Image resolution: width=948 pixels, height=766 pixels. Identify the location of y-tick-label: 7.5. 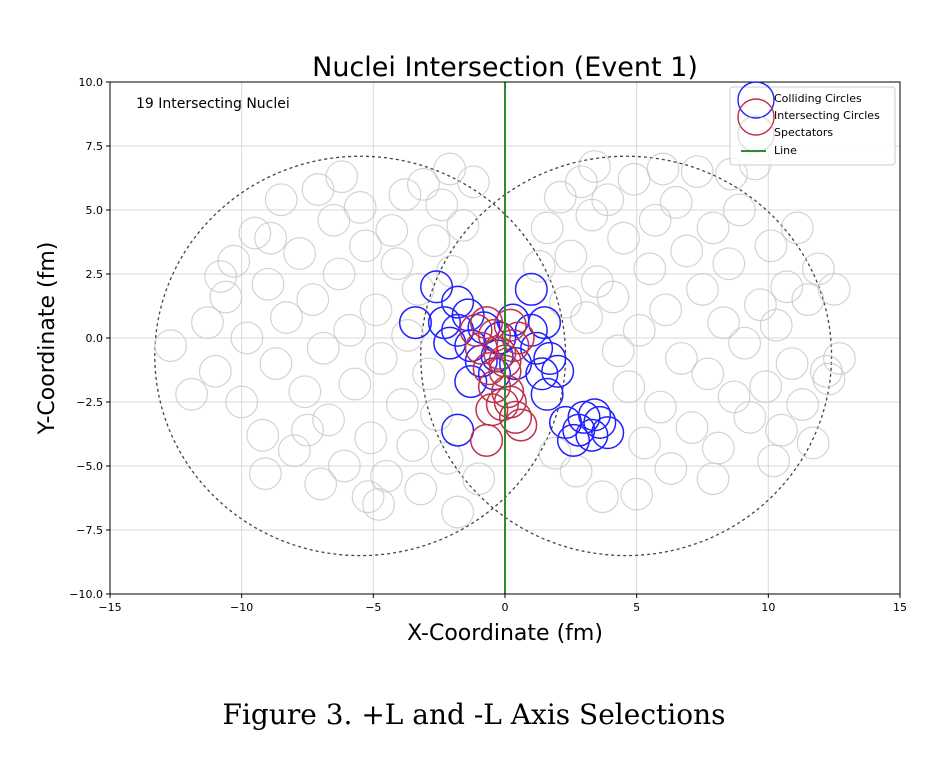
(95, 146).